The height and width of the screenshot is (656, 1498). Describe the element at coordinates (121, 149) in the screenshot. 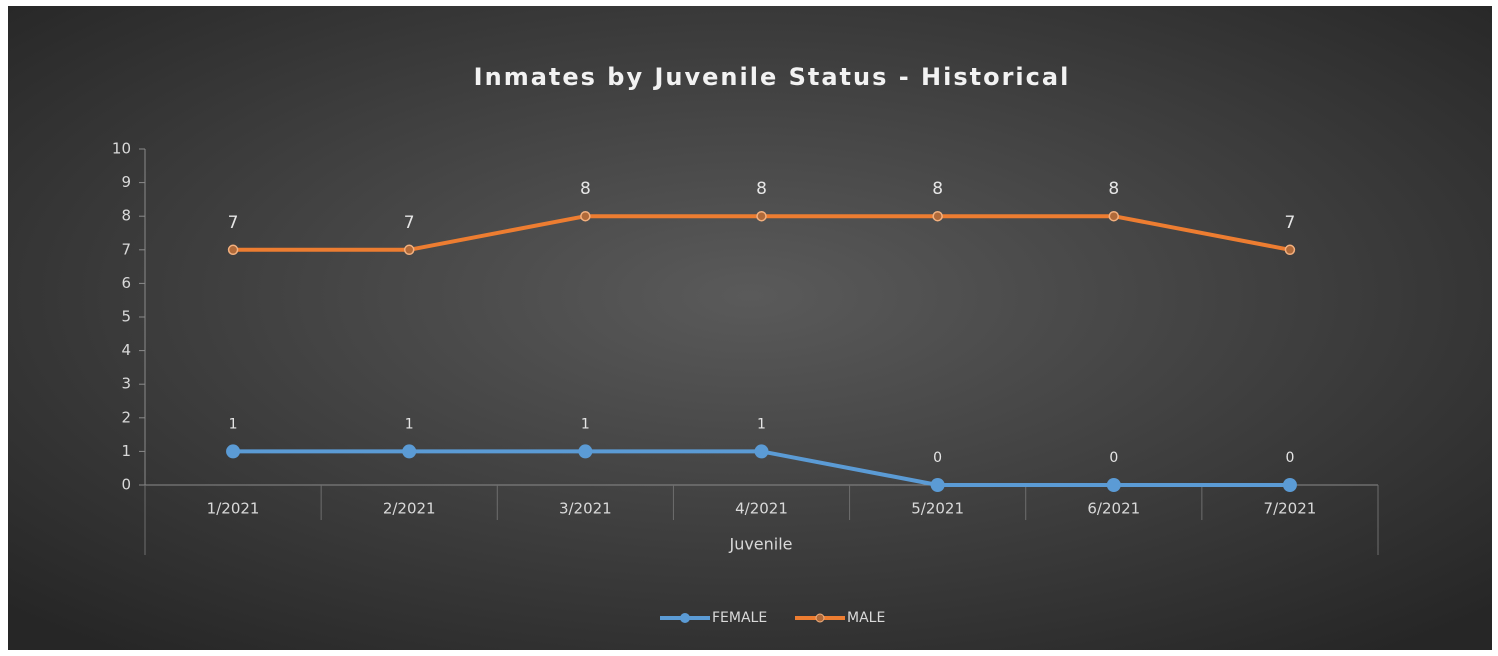

I see `y-tick-label: 10` at that location.